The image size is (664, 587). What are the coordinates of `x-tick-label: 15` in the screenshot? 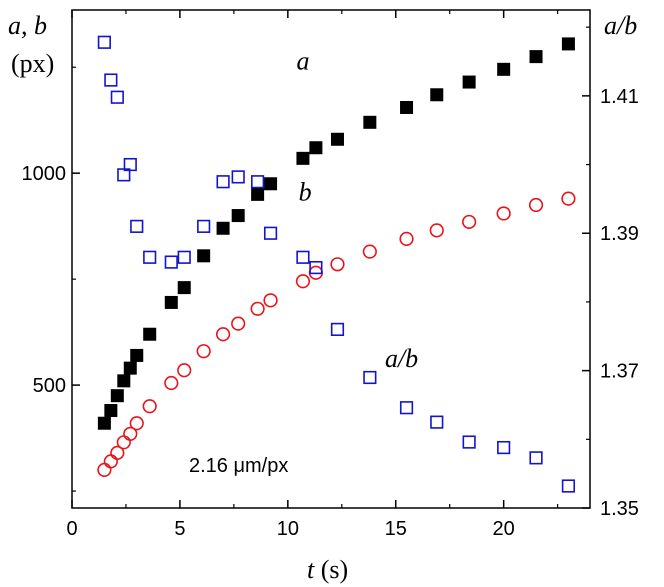 It's located at (396, 529).